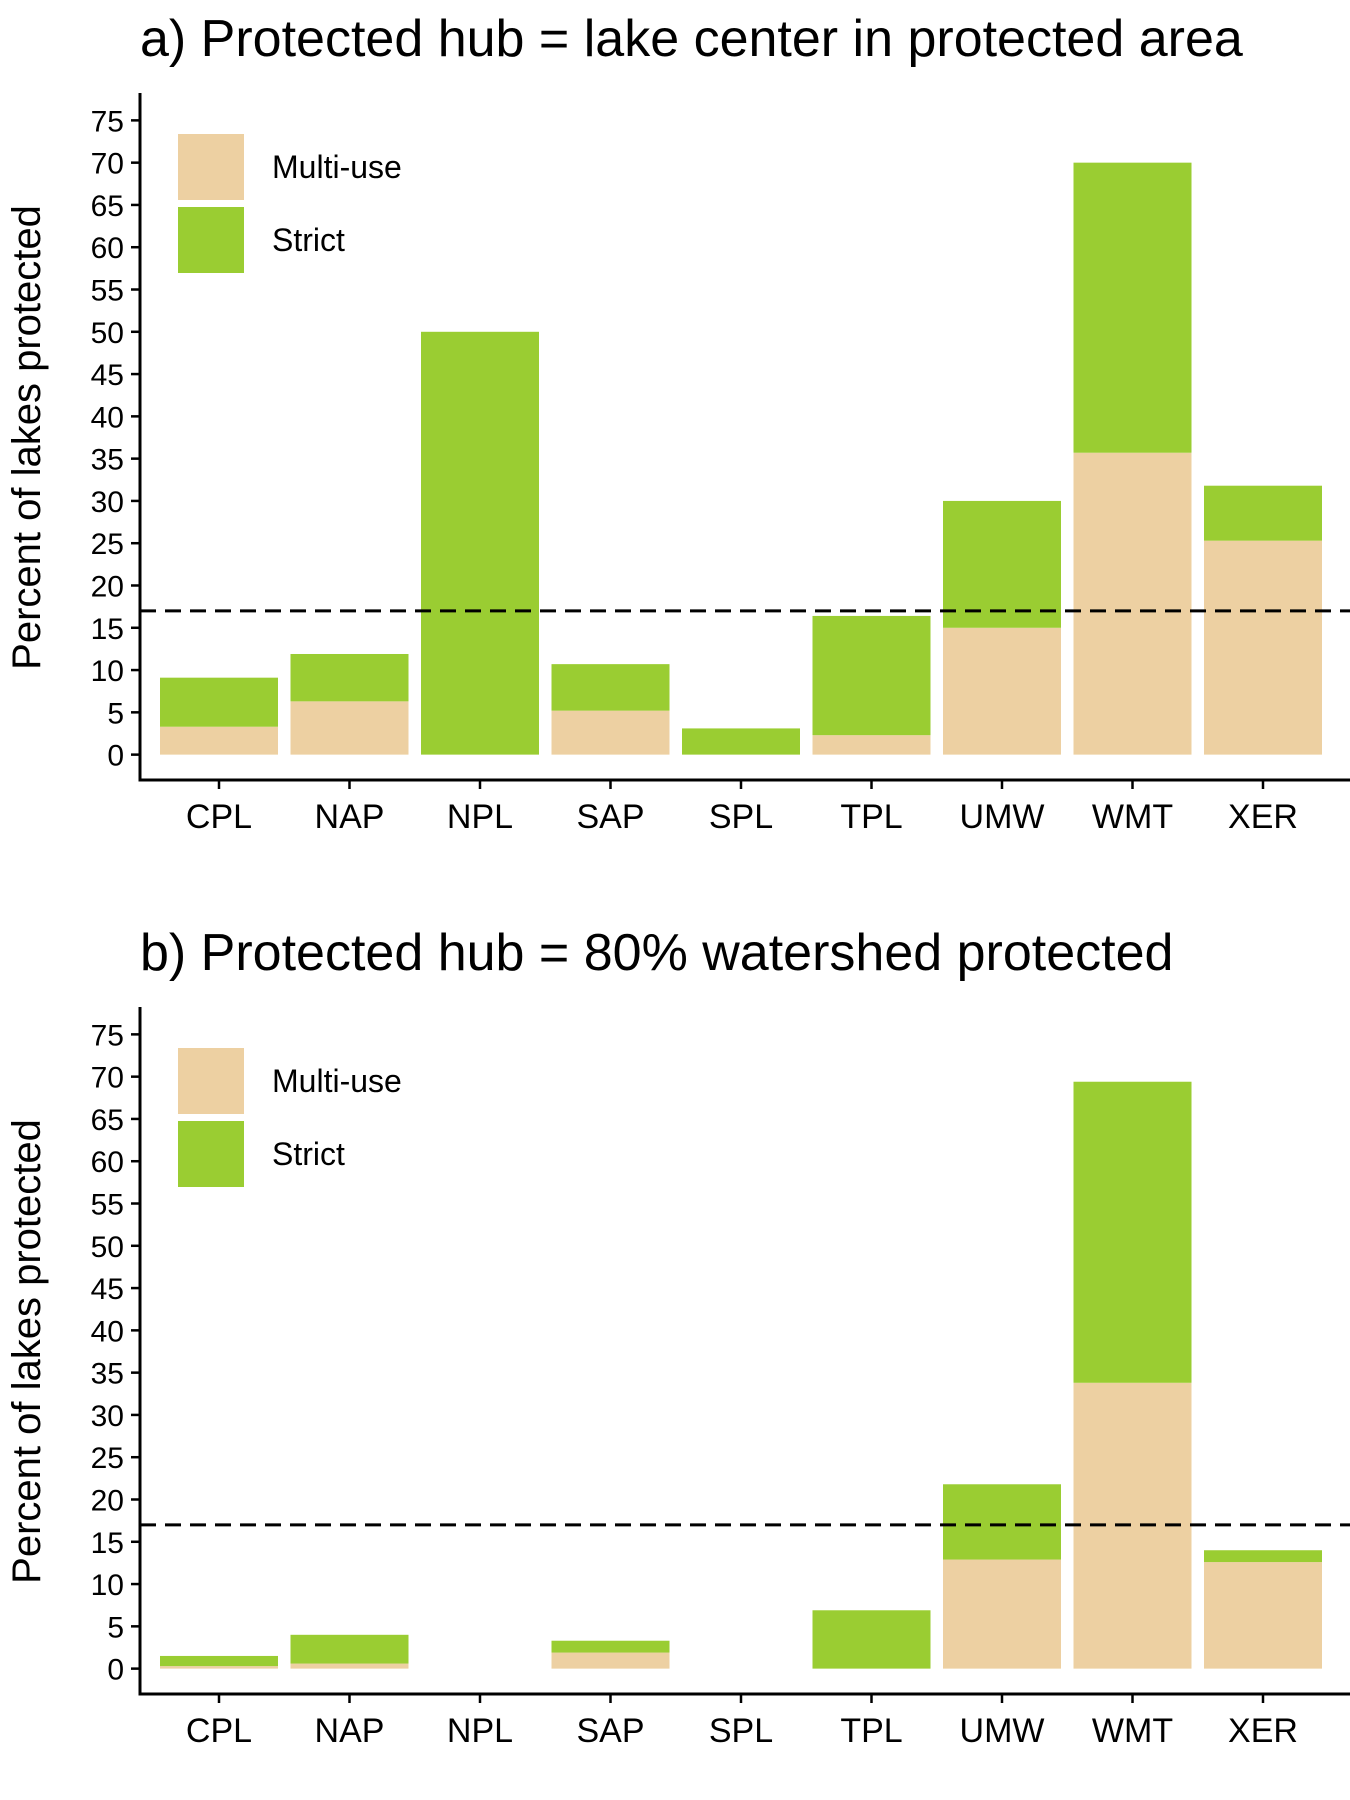 The height and width of the screenshot is (1800, 1350). Describe the element at coordinates (1132, 603) in the screenshot. I see `bar-multi-use-wmt` at that location.